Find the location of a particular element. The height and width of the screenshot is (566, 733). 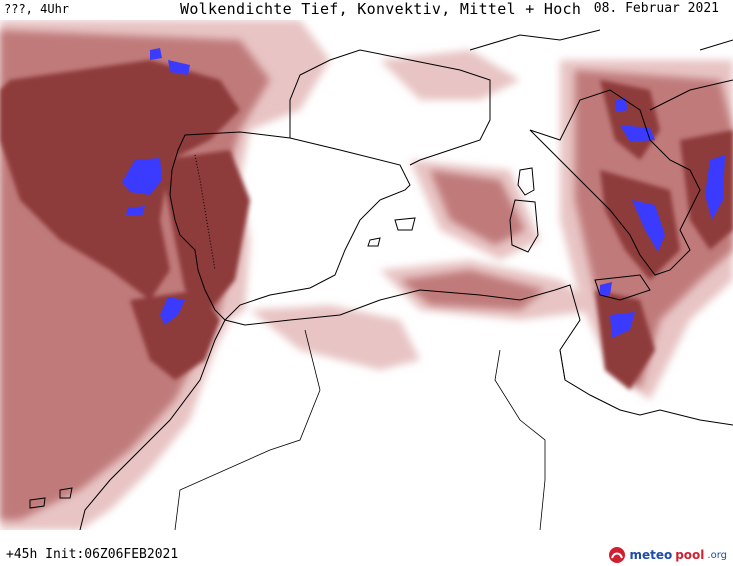

logo-text-pool: pool is located at coordinates (690, 555).